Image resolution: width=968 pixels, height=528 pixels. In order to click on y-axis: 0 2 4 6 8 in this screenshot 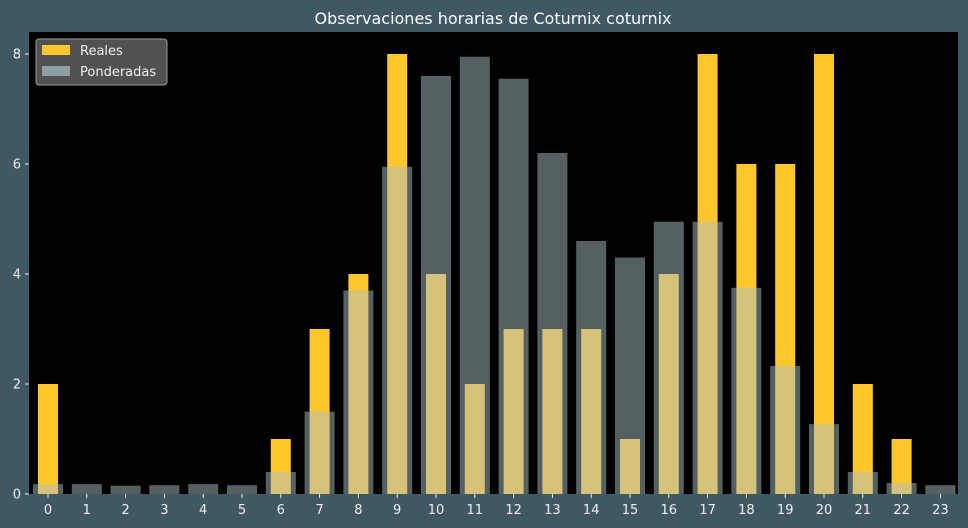, I will do `click(21, 275)`.